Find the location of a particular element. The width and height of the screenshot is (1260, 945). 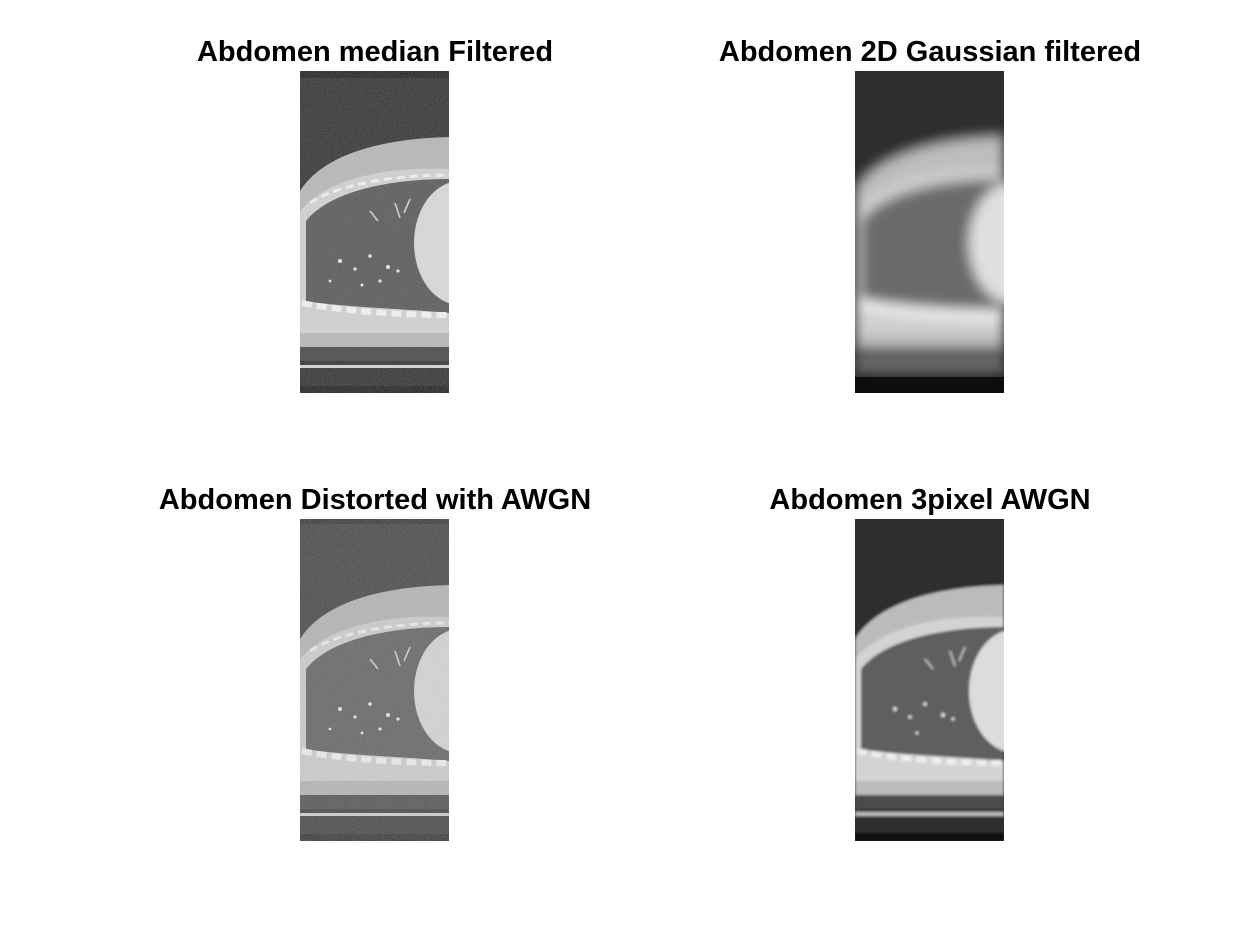

ct-image-gaussian-filtered is located at coordinates (929, 232).